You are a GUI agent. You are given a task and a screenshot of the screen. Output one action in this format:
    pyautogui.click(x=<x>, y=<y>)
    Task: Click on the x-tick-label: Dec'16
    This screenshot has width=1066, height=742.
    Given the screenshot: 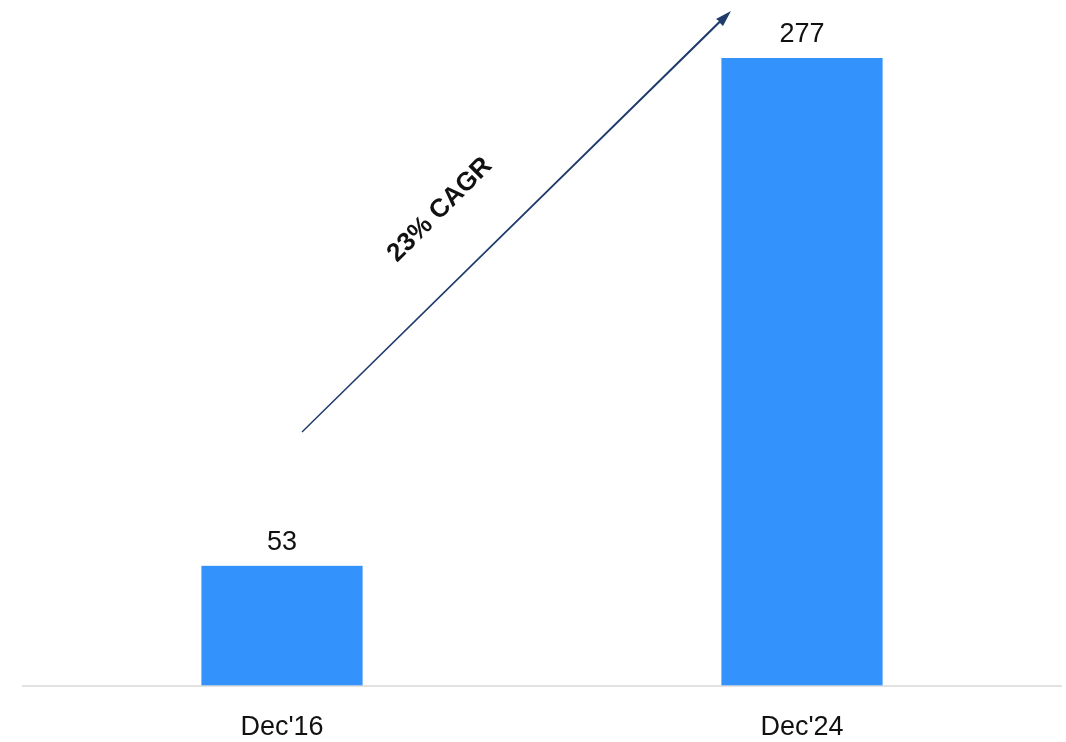 What is the action you would take?
    pyautogui.click(x=282, y=726)
    